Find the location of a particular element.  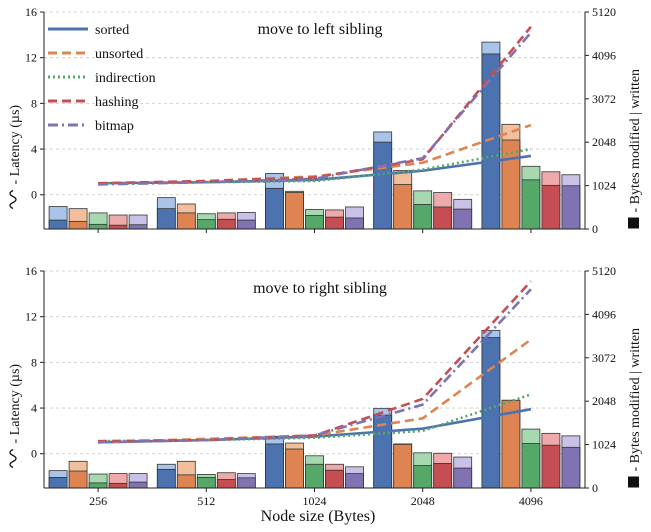

y-axis-label-text: - Latency (µs) is located at coordinates (15, 404).